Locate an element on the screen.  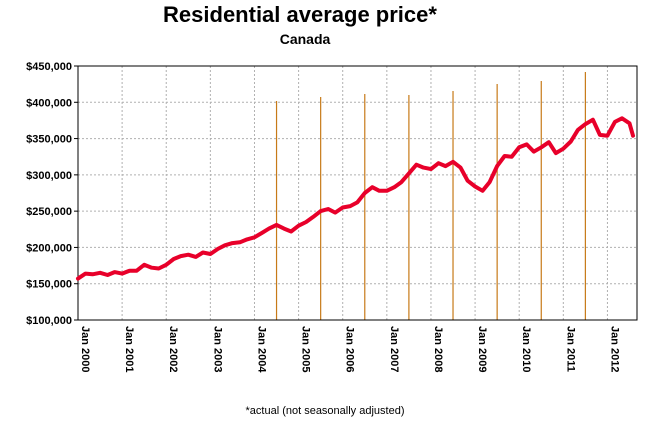
y-tick-label: $350,000 is located at coordinates (49, 140).